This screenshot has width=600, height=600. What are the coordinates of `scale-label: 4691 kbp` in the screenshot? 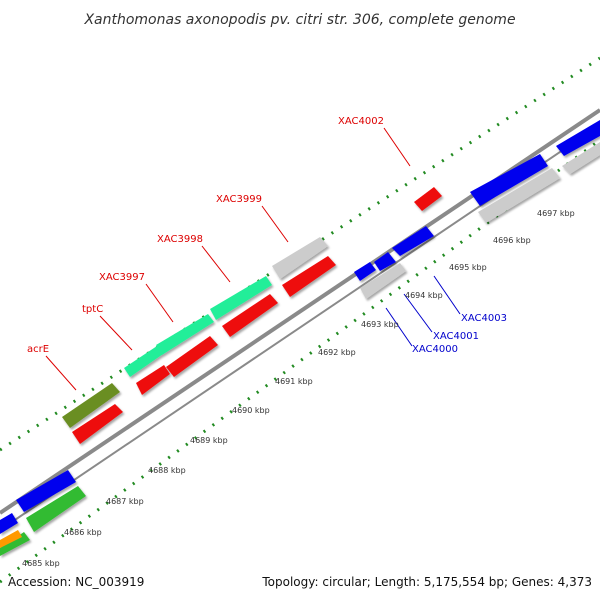 It's located at (294, 381).